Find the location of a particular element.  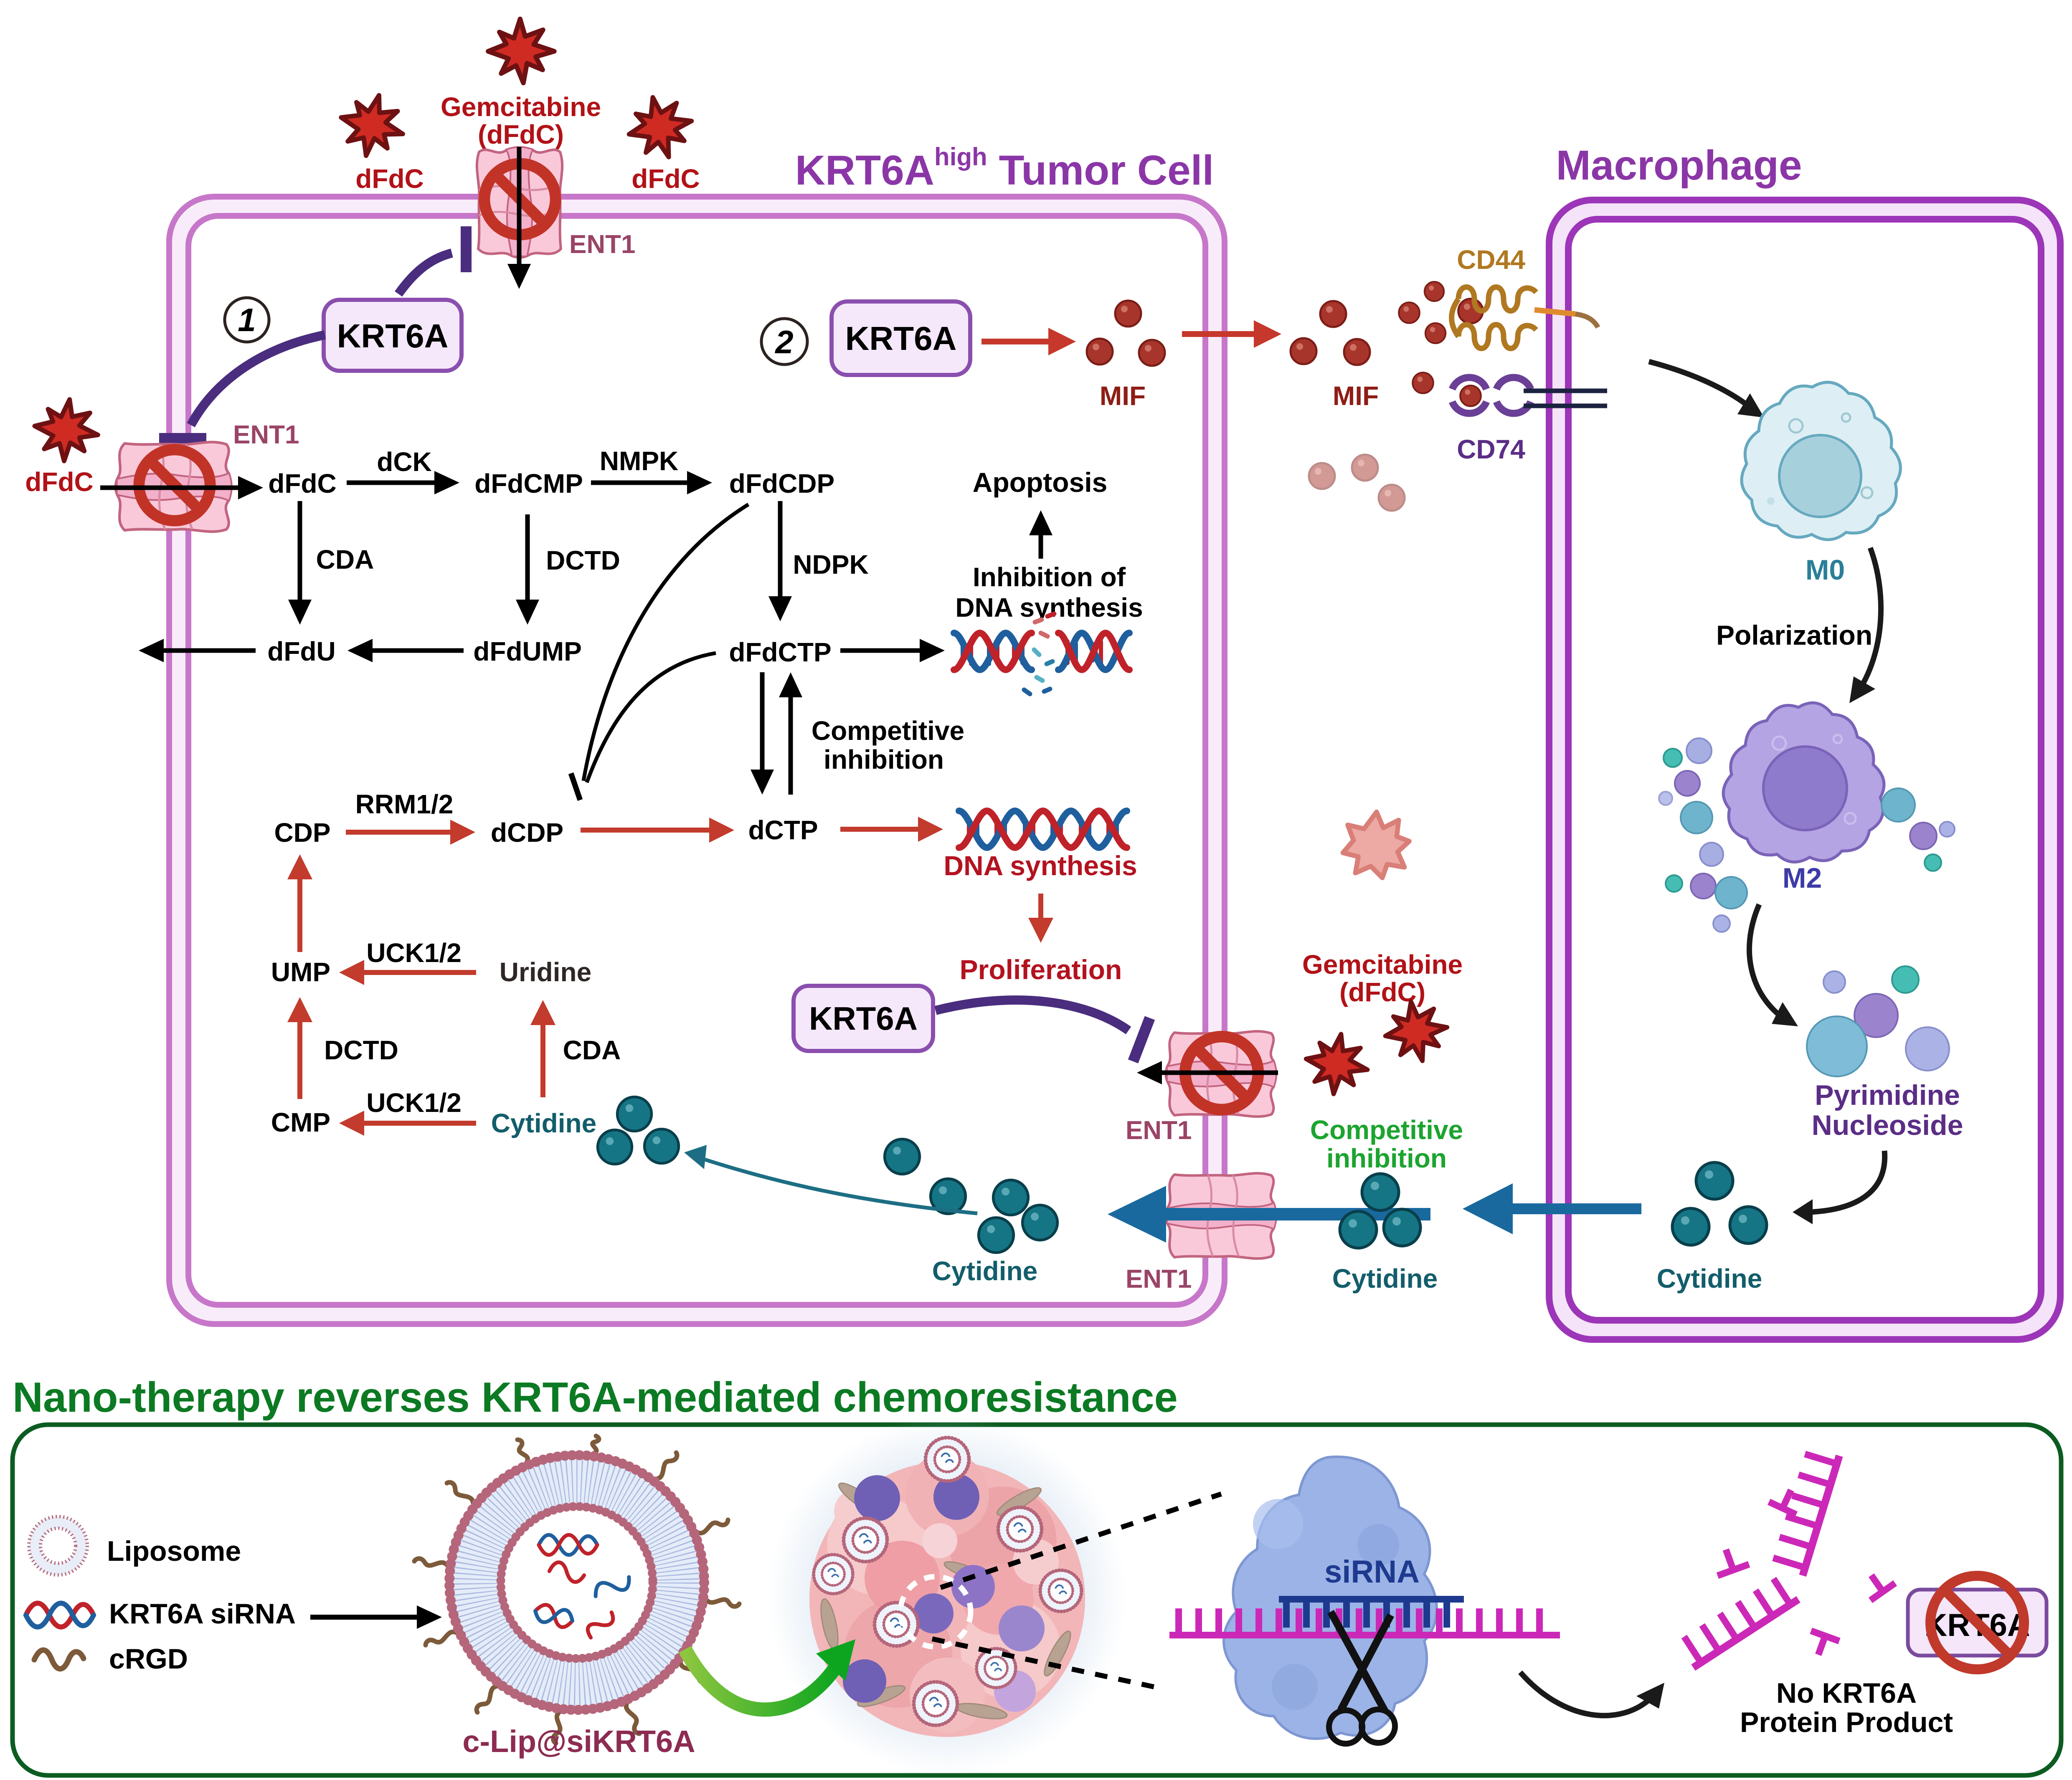

svg-text: dCK is located at coordinates (404, 462).